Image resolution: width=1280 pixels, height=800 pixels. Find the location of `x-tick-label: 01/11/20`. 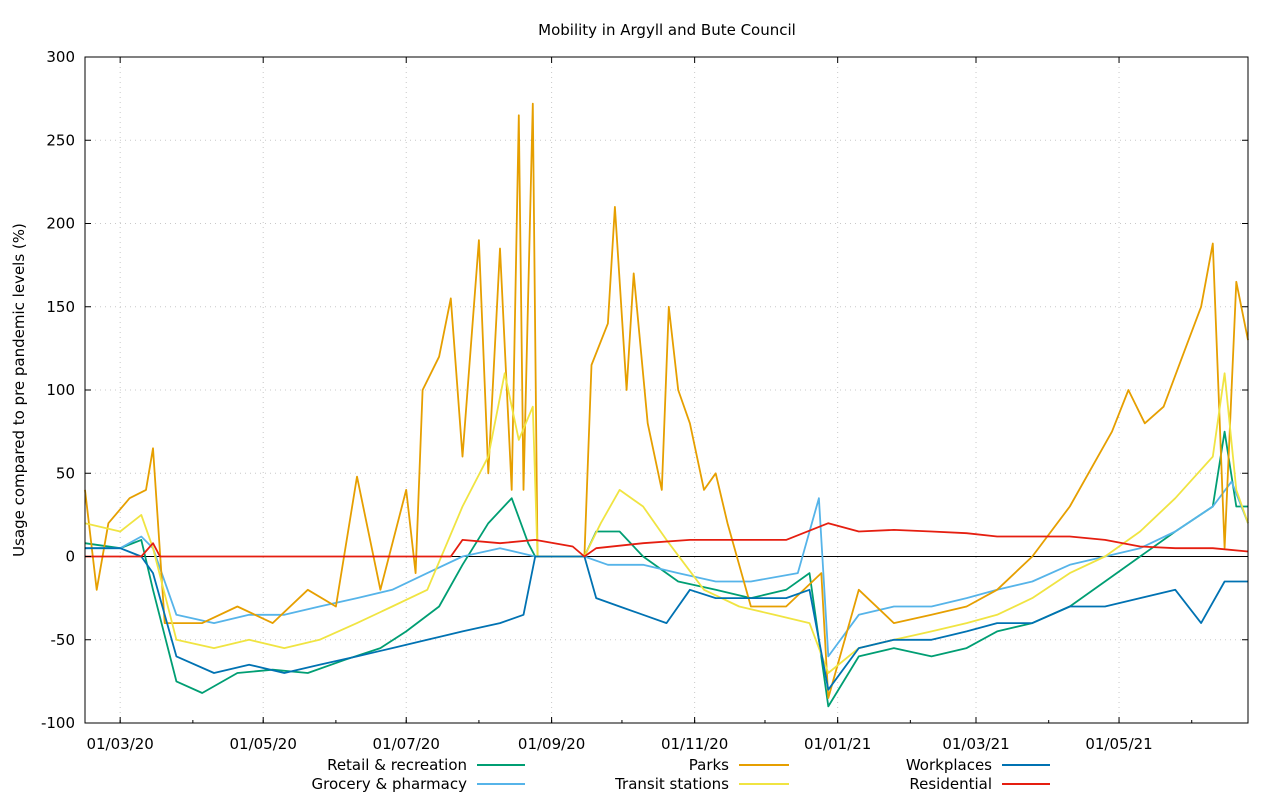

x-tick-label: 01/11/20 is located at coordinates (694, 744).